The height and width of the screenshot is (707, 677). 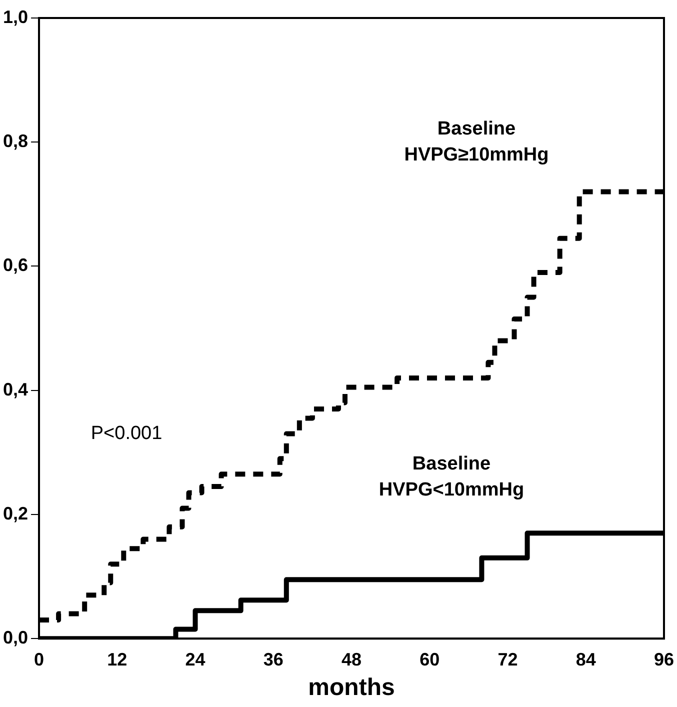 What do you see at coordinates (664, 659) in the screenshot?
I see `x-tick-label: 96` at bounding box center [664, 659].